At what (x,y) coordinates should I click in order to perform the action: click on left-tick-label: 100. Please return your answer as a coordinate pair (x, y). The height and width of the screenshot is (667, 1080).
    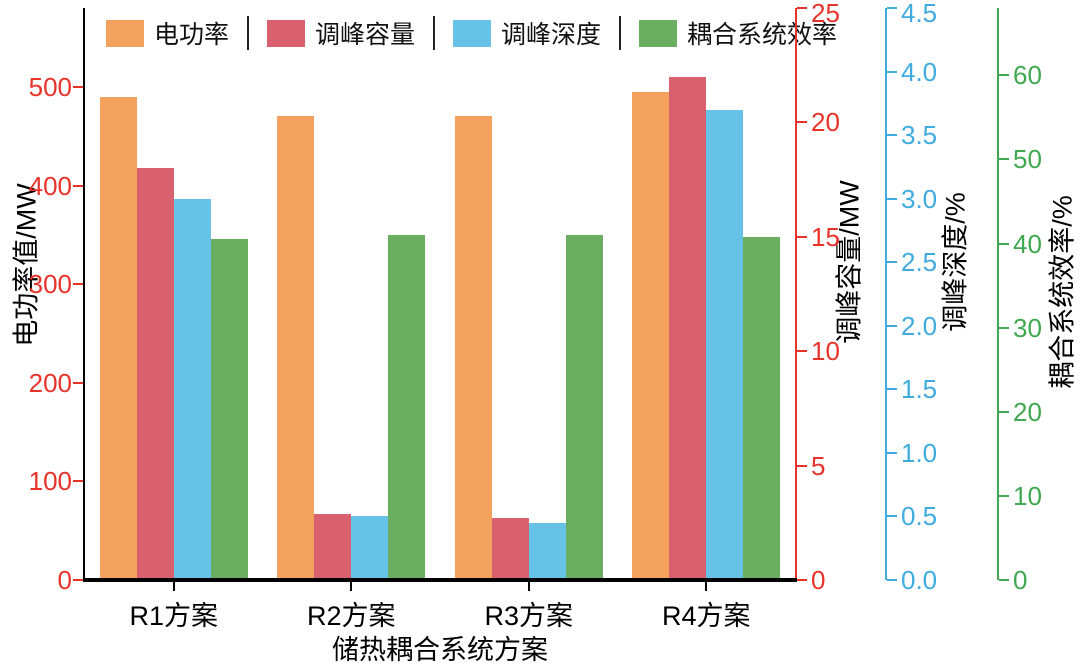
    Looking at the image, I should click on (50, 481).